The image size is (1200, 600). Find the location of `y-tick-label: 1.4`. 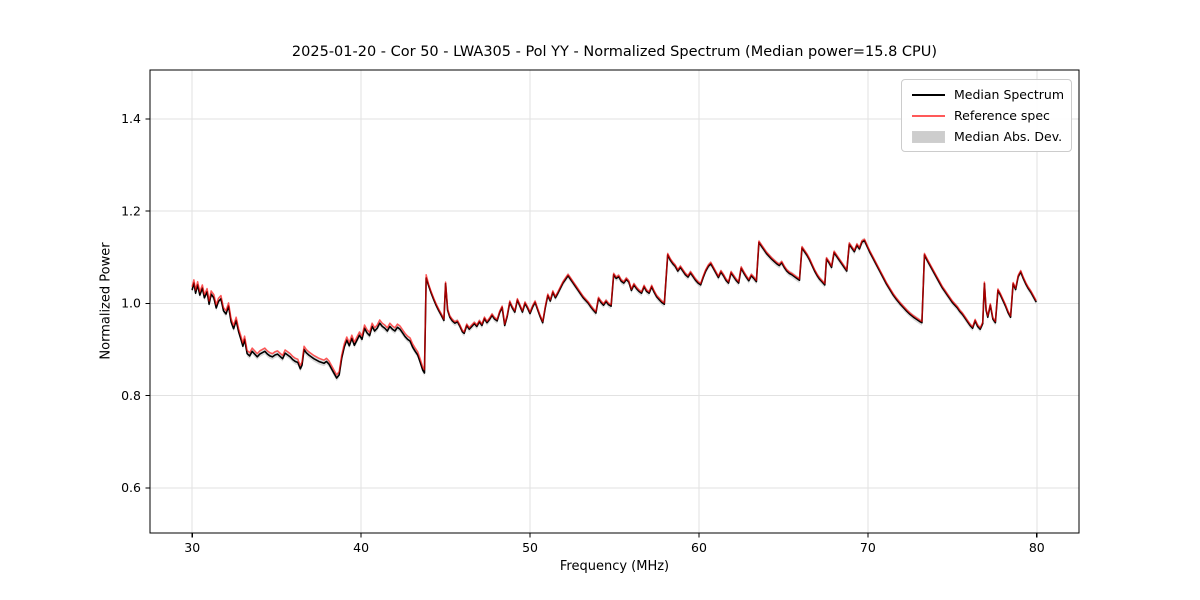

y-tick-label: 1.4 is located at coordinates (131, 118).